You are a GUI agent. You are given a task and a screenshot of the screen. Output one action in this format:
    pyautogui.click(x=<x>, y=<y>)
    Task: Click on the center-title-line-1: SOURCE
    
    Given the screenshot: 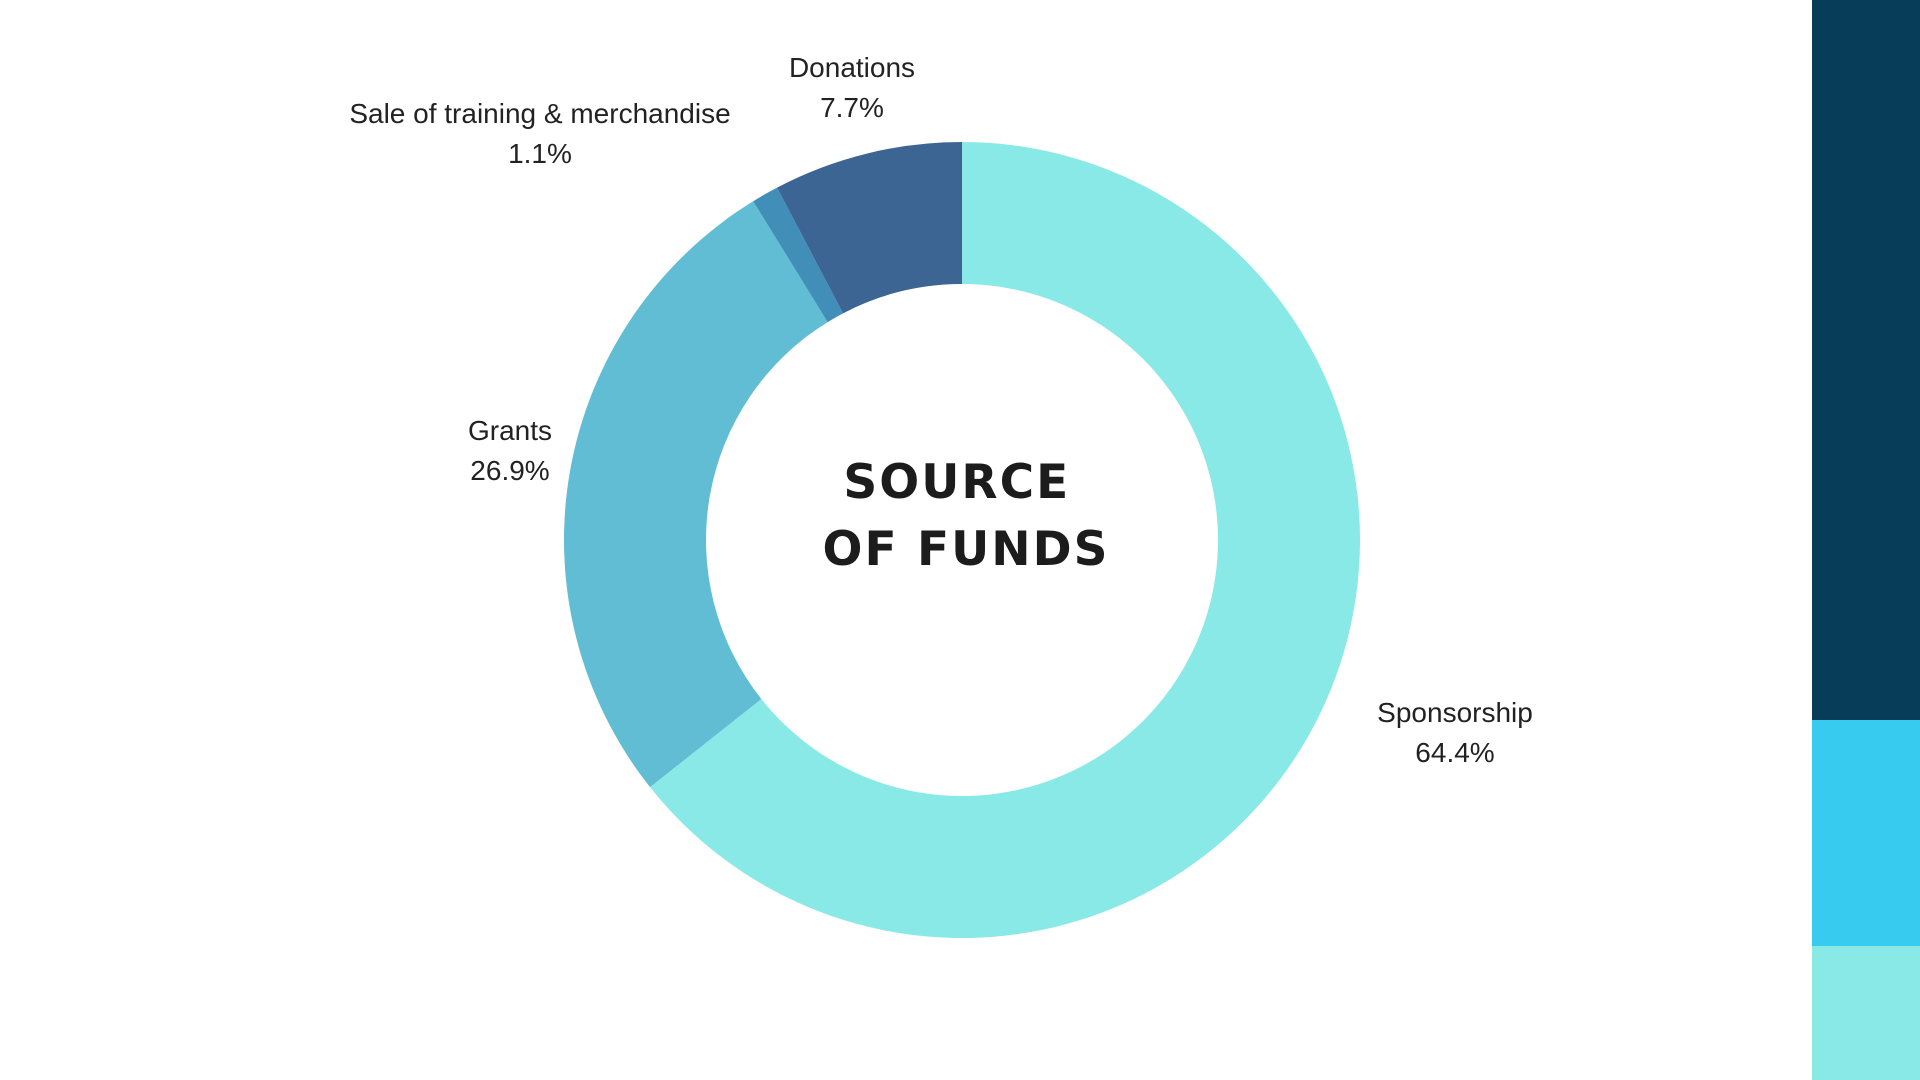 What is the action you would take?
    pyautogui.click(x=956, y=482)
    